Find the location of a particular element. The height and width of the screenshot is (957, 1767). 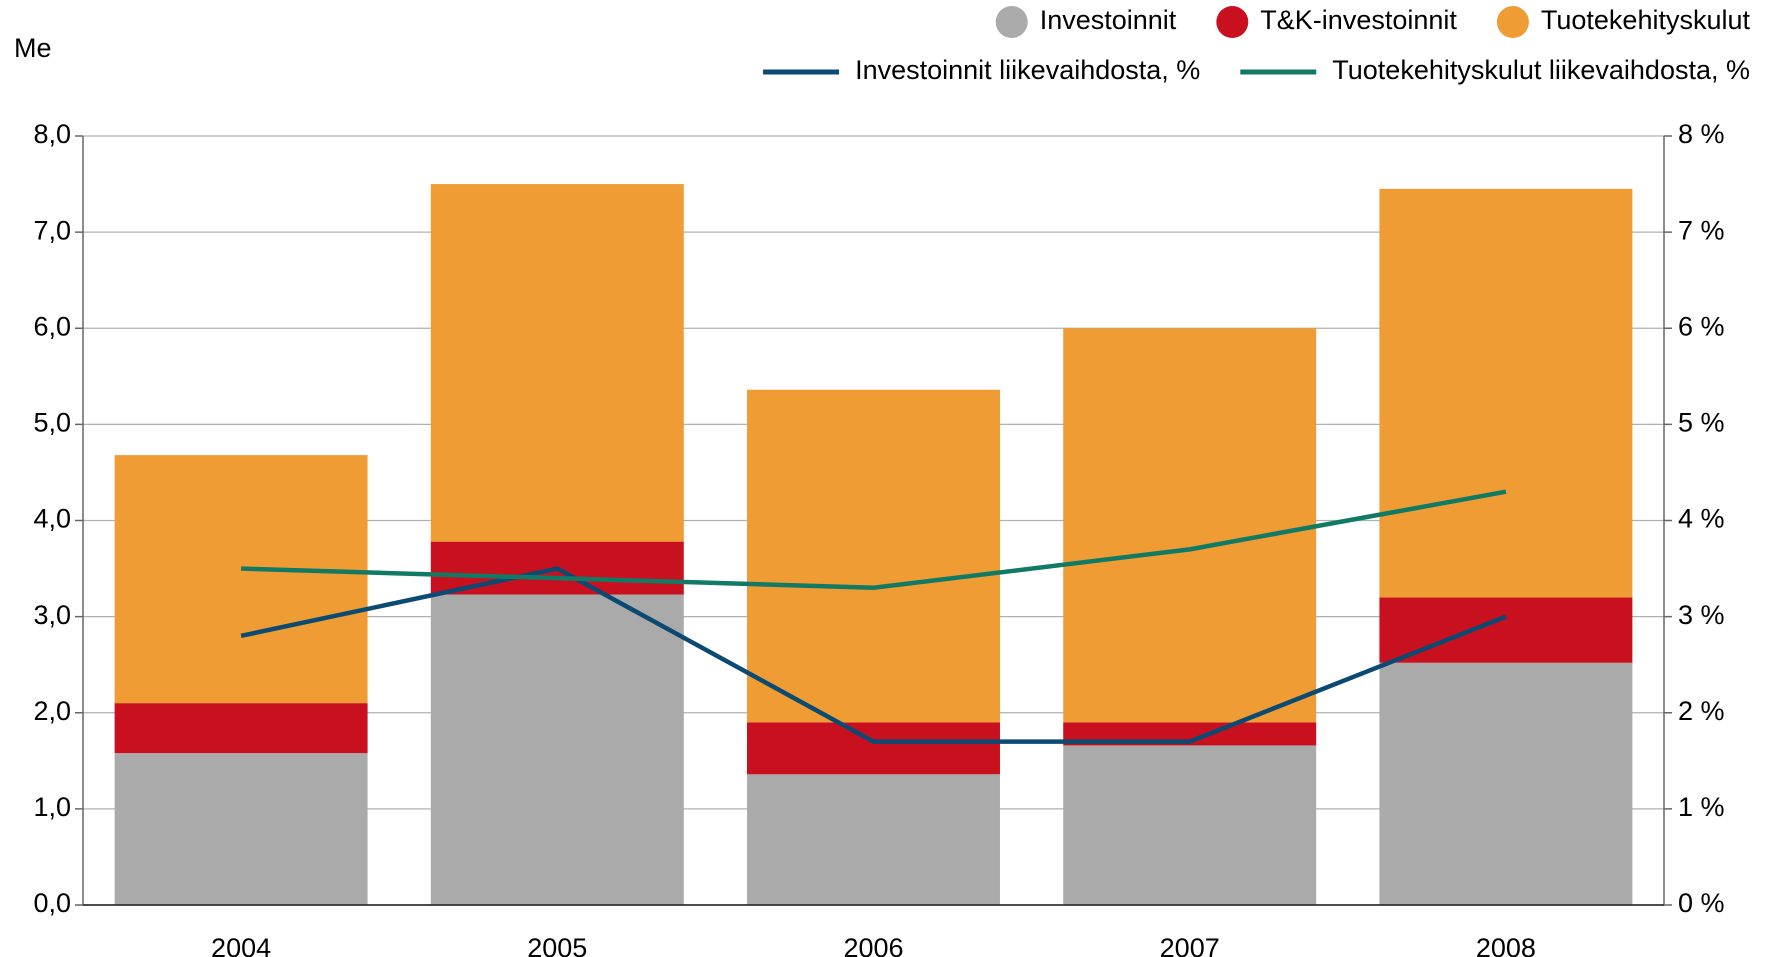

x-tick-label: 2008 is located at coordinates (1506, 945).